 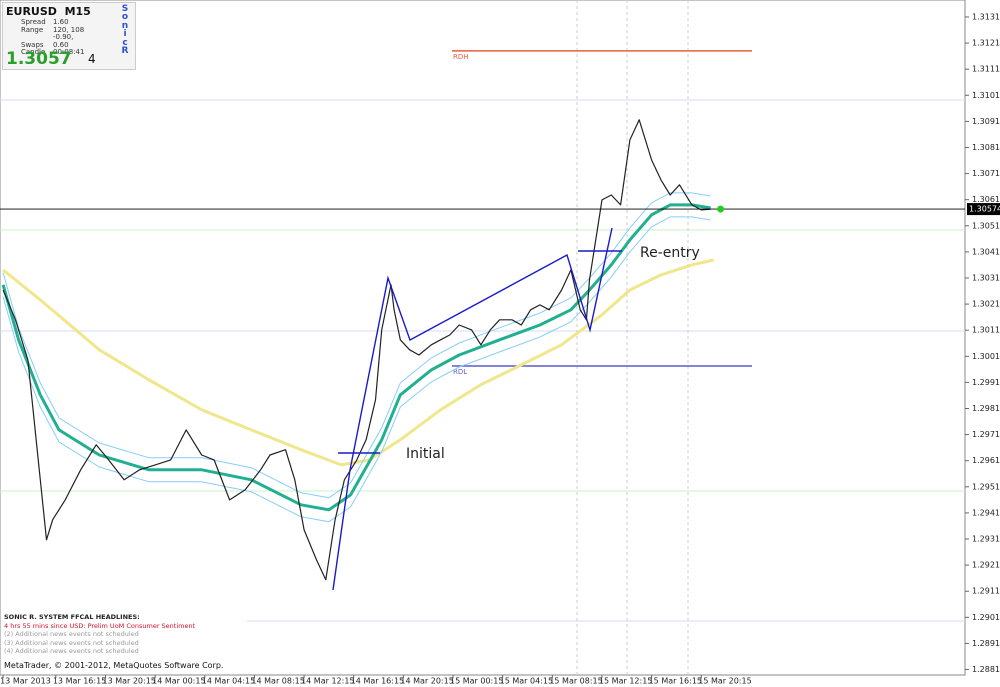 I want to click on headline-note: (3) Additional news events not scheduled, so click(x=71, y=642).